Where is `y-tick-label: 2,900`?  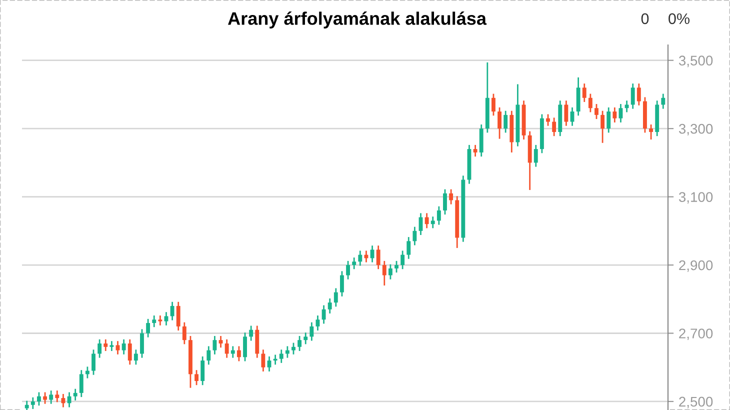
y-tick-label: 2,900 is located at coordinates (696, 266).